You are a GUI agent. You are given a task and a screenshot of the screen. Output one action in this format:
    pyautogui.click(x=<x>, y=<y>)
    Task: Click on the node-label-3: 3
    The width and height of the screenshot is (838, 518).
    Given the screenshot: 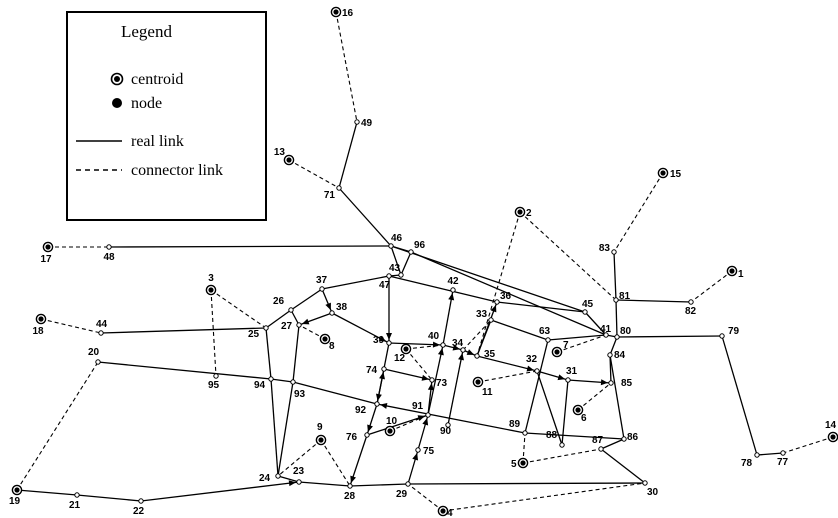 What is the action you would take?
    pyautogui.click(x=211, y=278)
    